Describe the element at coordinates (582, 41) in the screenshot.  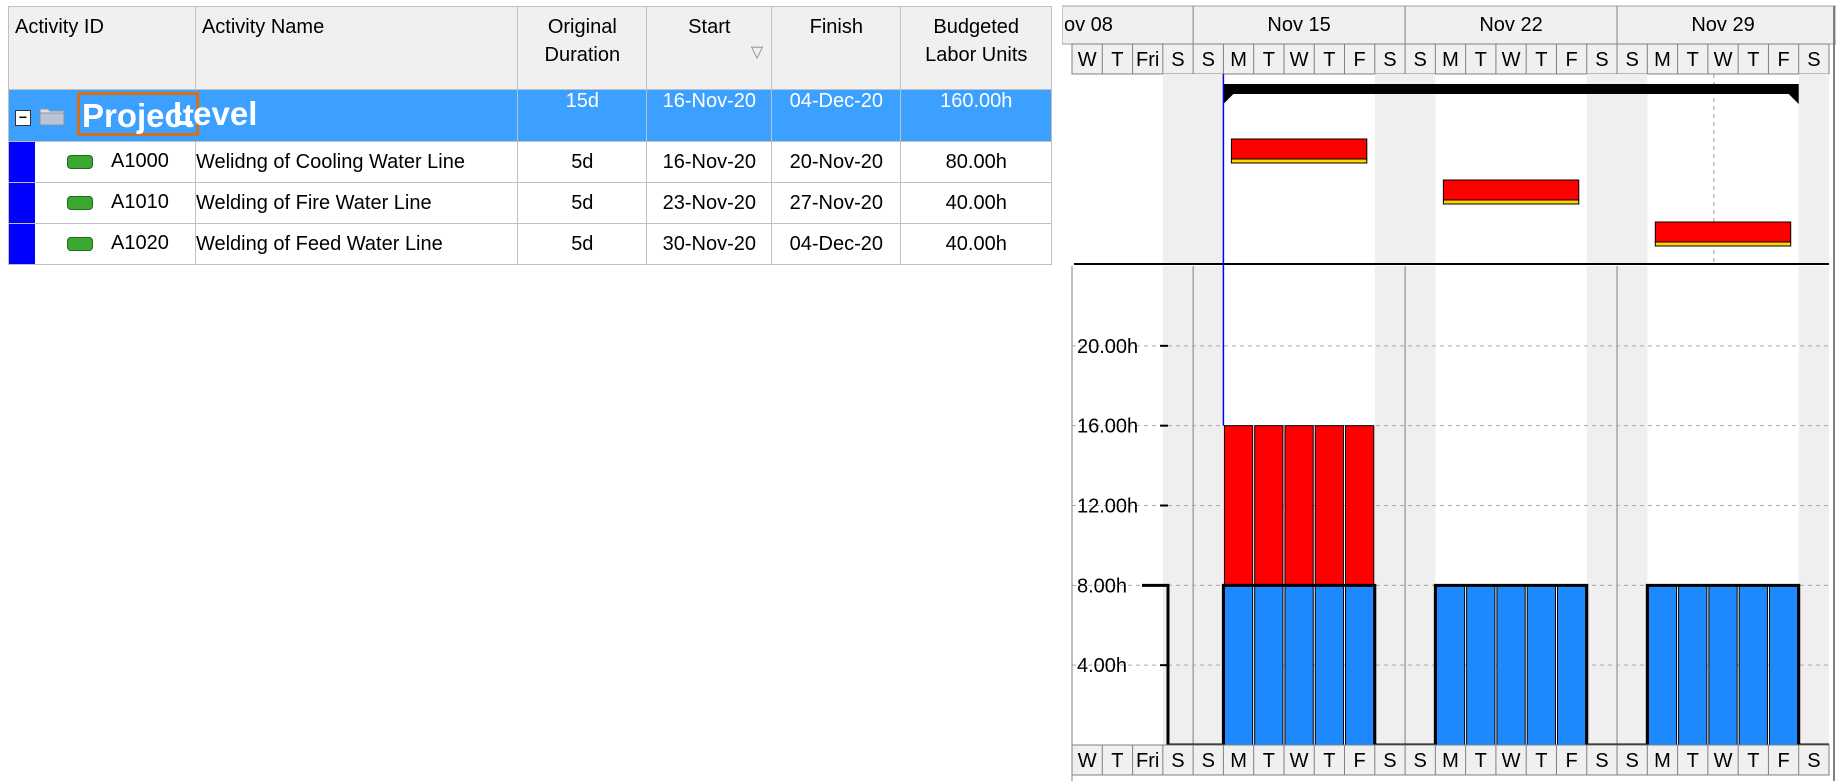
I see `col-header-label: Original Duration` at that location.